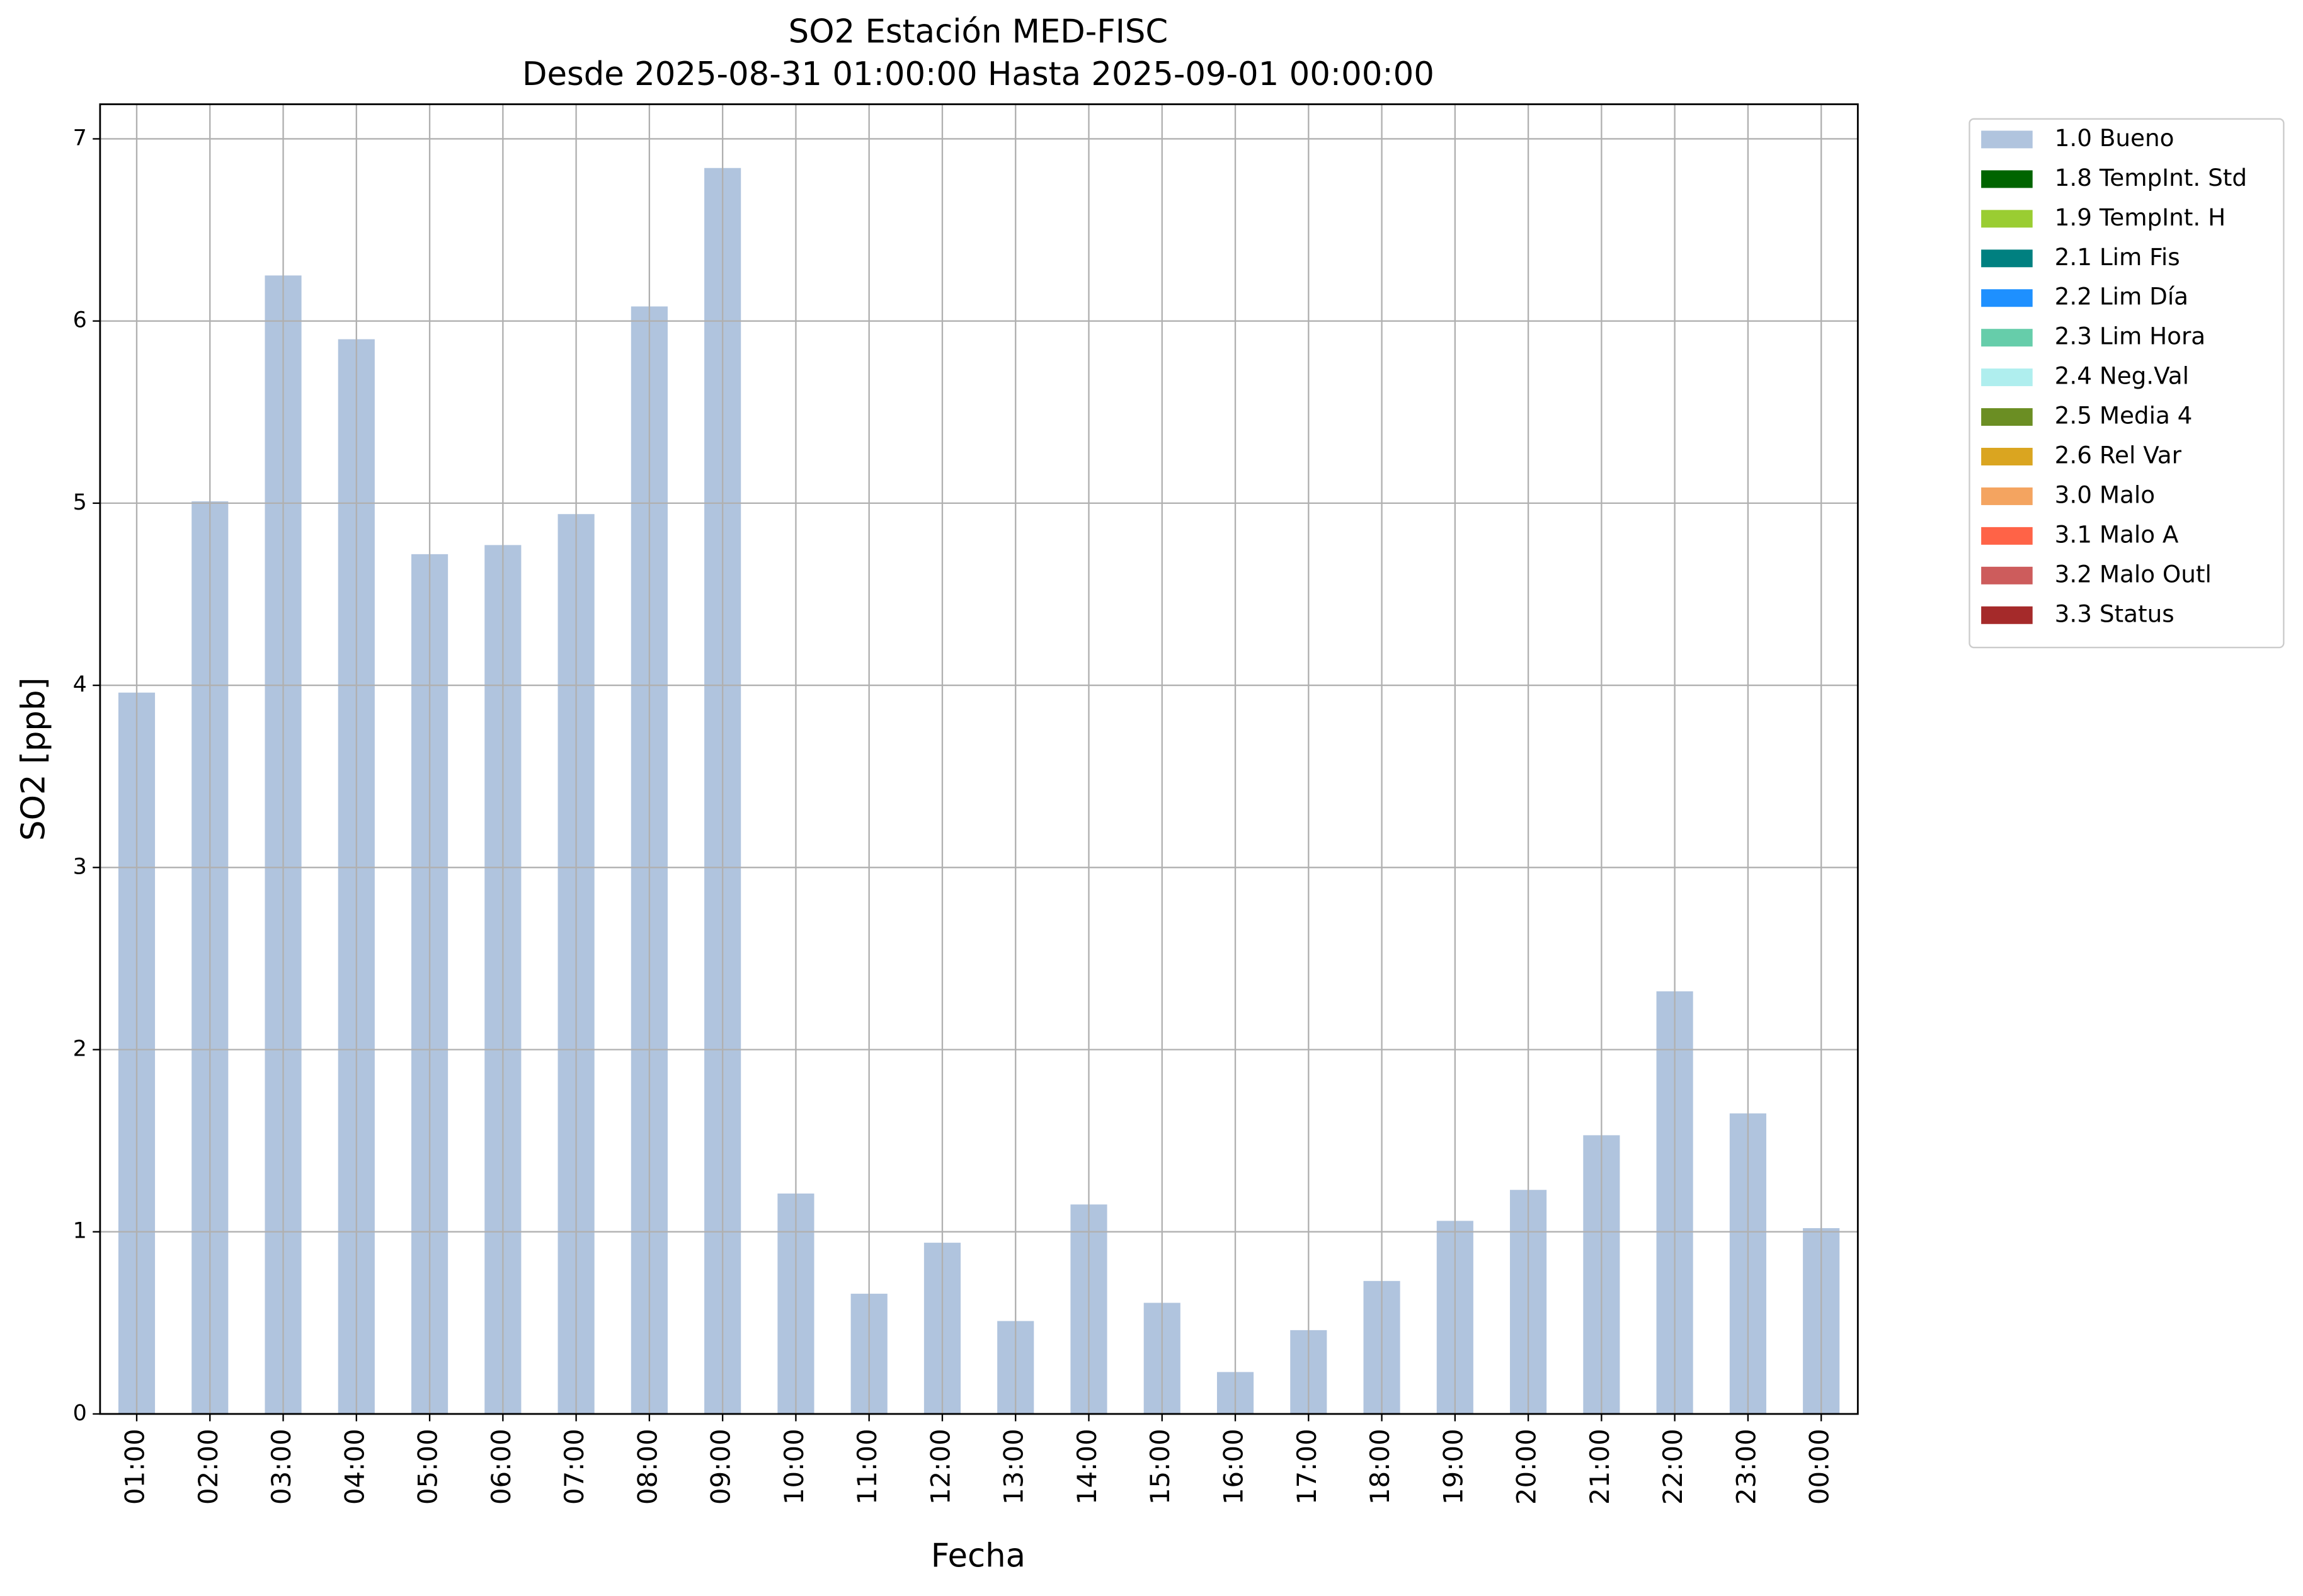 This screenshot has width=2303, height=1596. I want to click on x-tick-label: 12:00, so click(941, 1466).